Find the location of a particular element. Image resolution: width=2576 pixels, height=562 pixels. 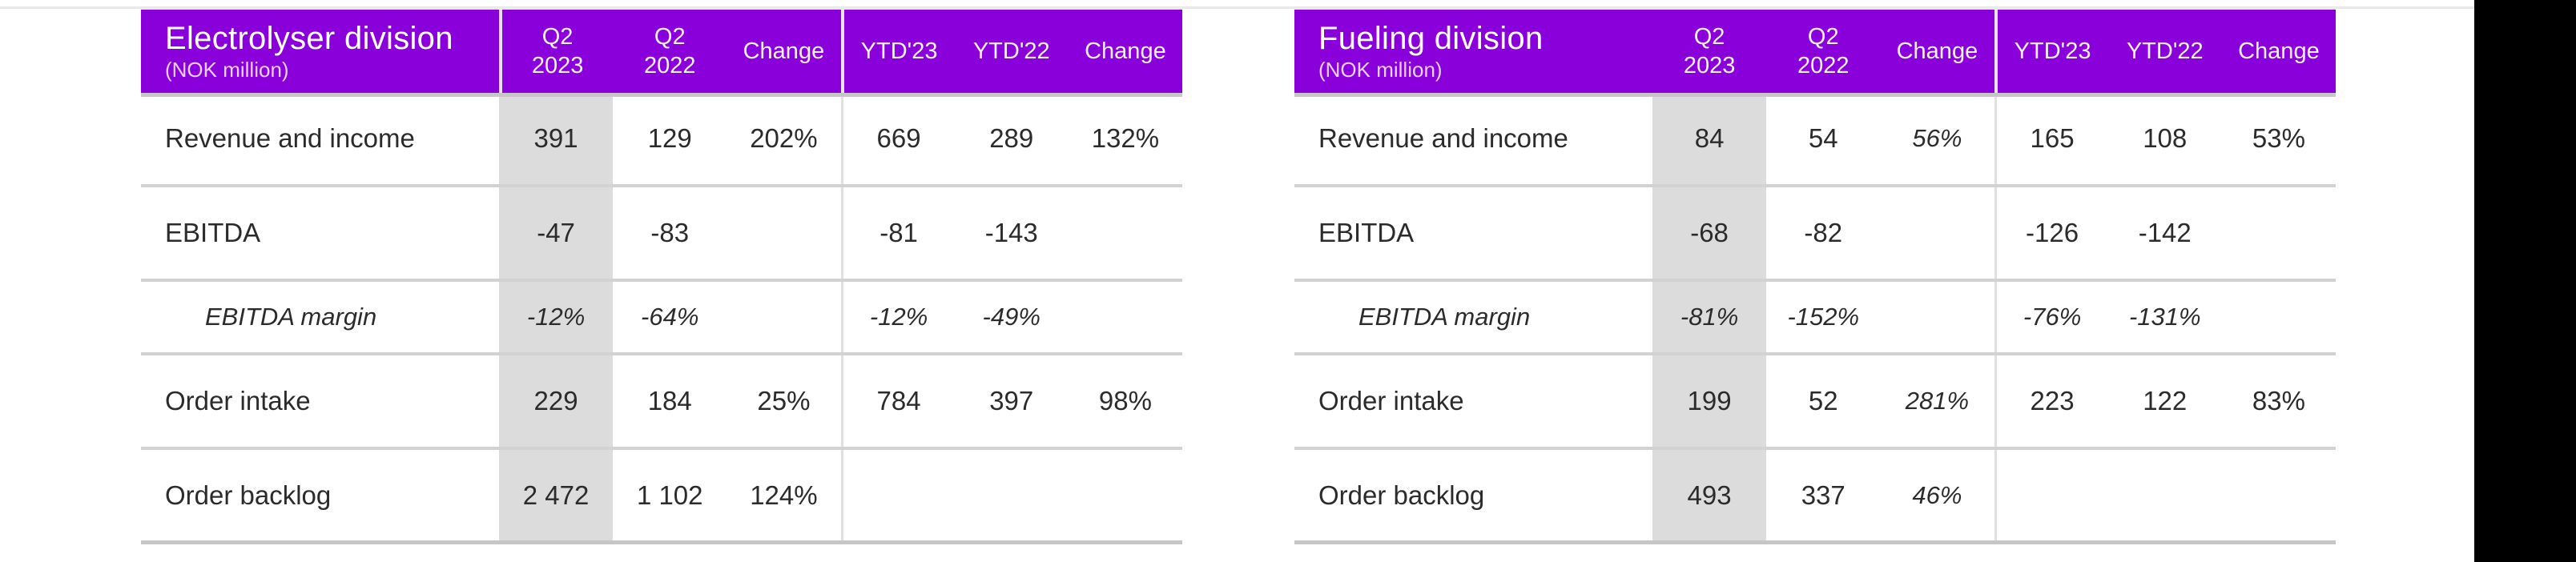

cell-value: 281% is located at coordinates (1937, 401).